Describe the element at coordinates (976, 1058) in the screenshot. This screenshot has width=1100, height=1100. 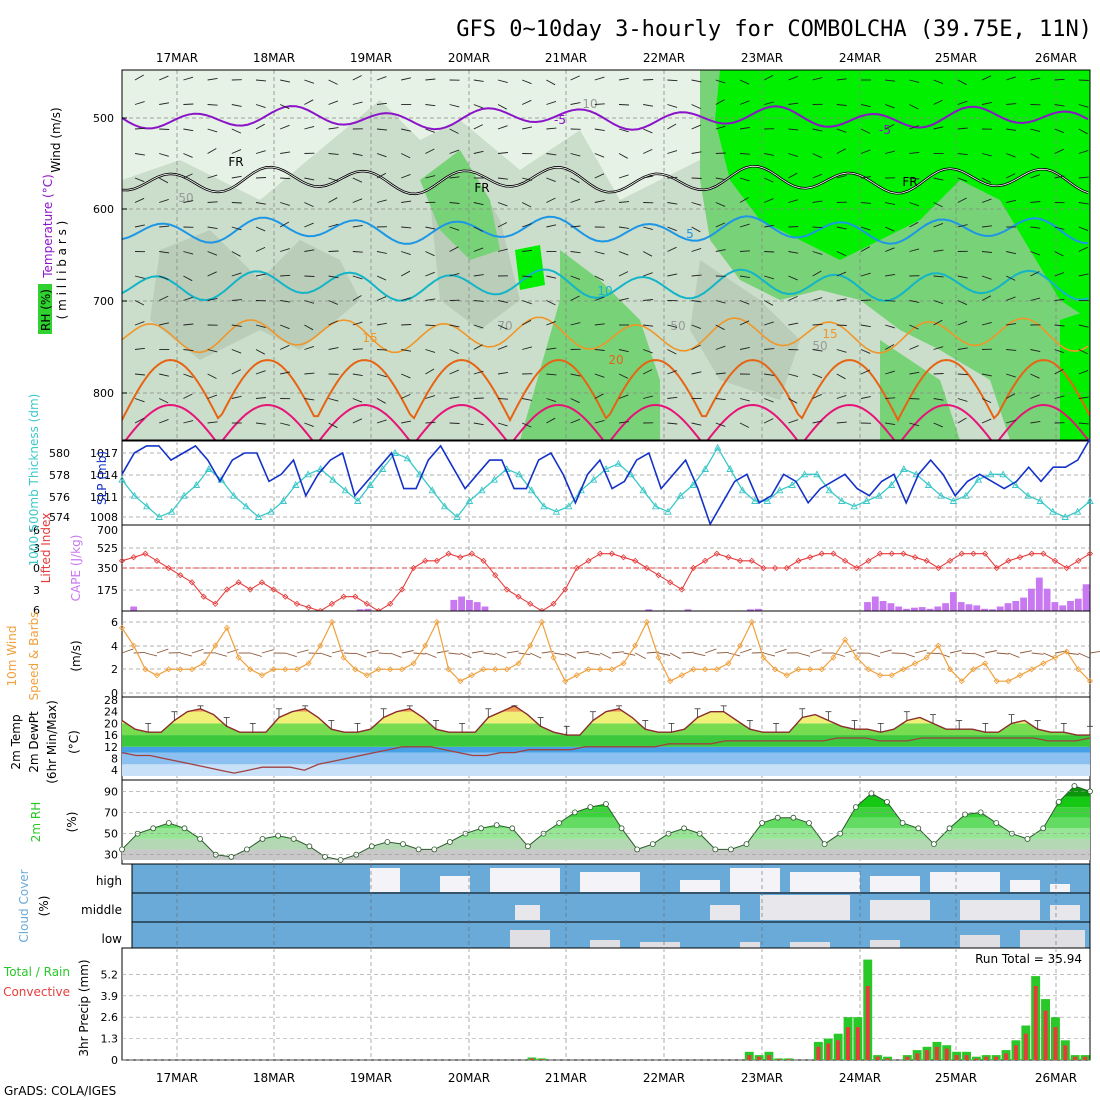
I see `precip-total-bar` at that location.